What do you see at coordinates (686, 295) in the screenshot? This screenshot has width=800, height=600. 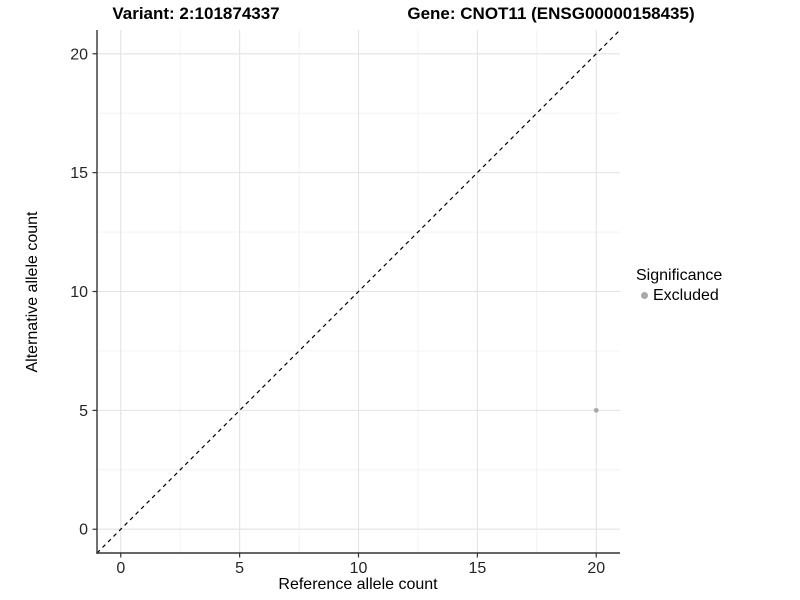 I see `legend-entry-label: Excluded` at bounding box center [686, 295].